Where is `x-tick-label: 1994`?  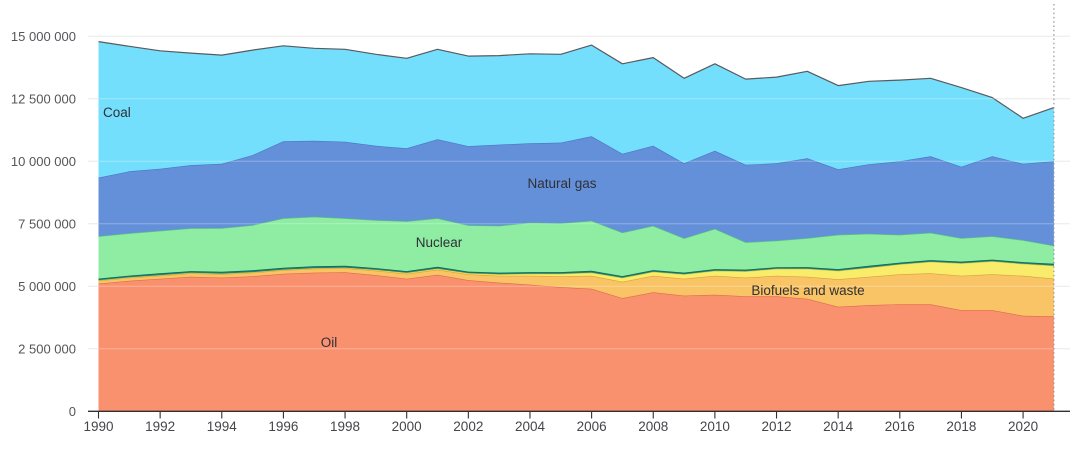
x-tick-label: 1994 is located at coordinates (222, 426).